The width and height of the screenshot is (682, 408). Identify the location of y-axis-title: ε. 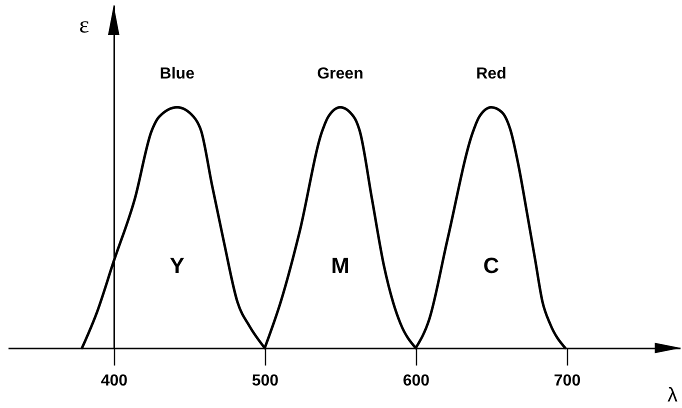
(84, 25).